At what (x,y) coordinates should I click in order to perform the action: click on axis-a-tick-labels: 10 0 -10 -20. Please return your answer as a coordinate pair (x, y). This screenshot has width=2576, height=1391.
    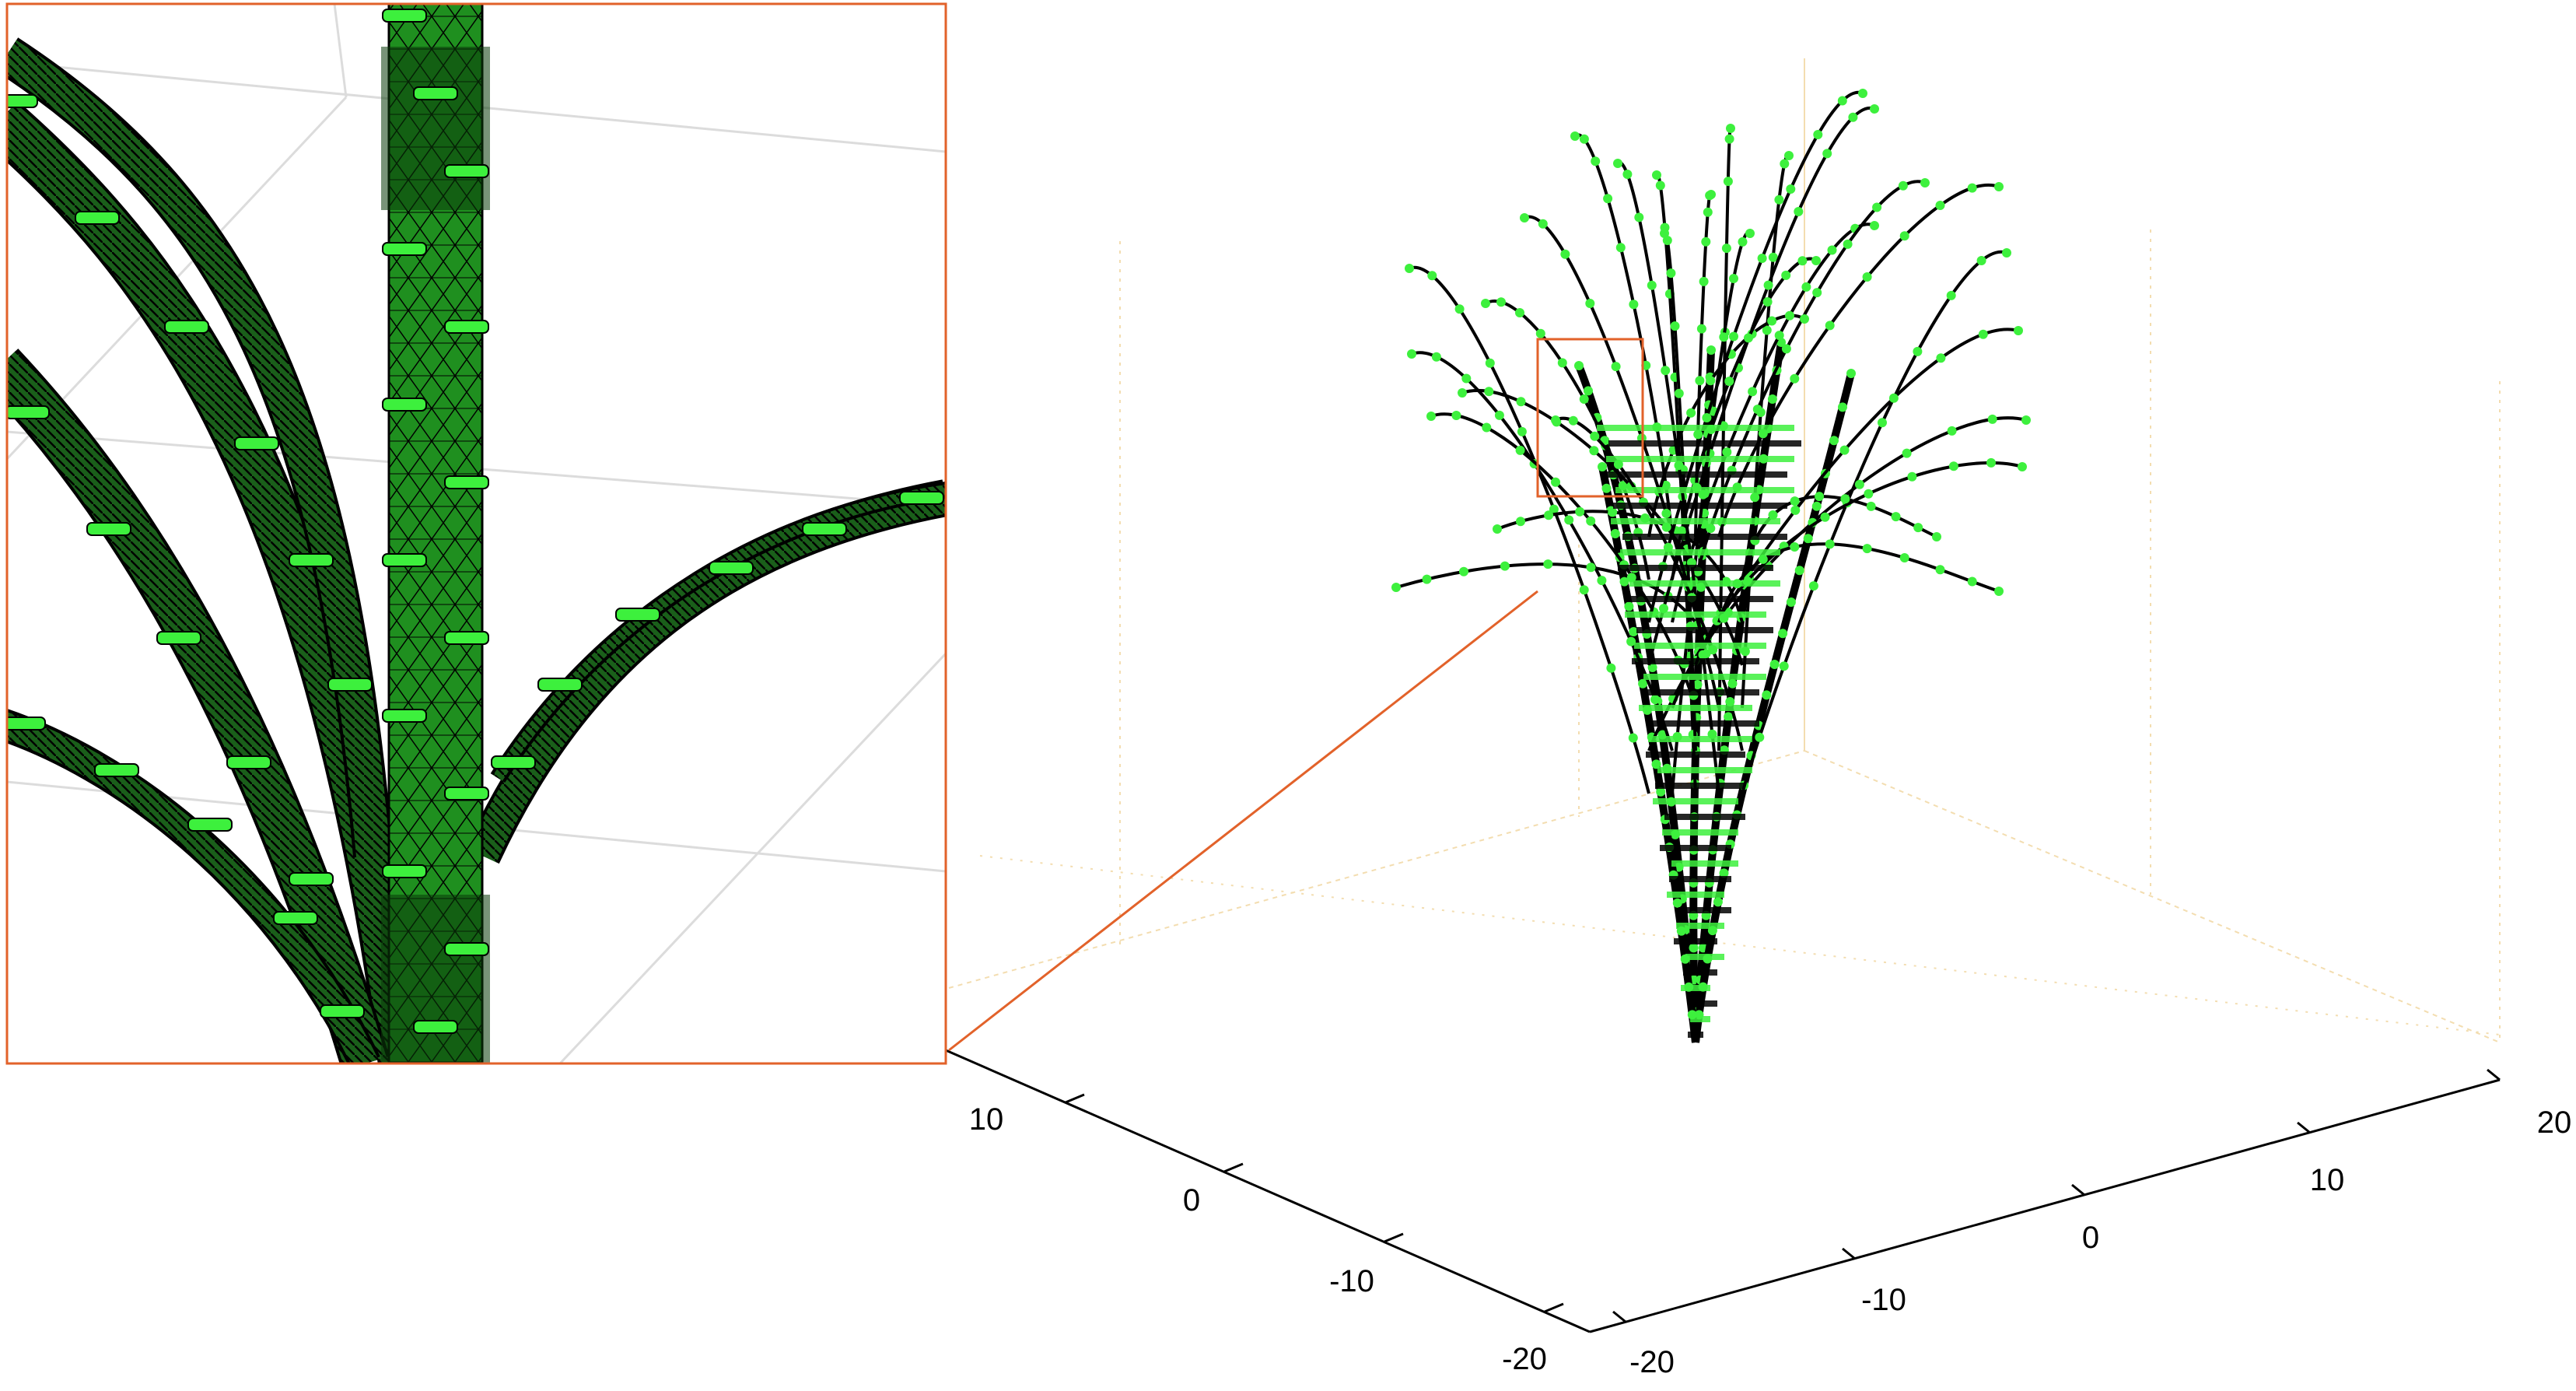
    Looking at the image, I should click on (1258, 1239).